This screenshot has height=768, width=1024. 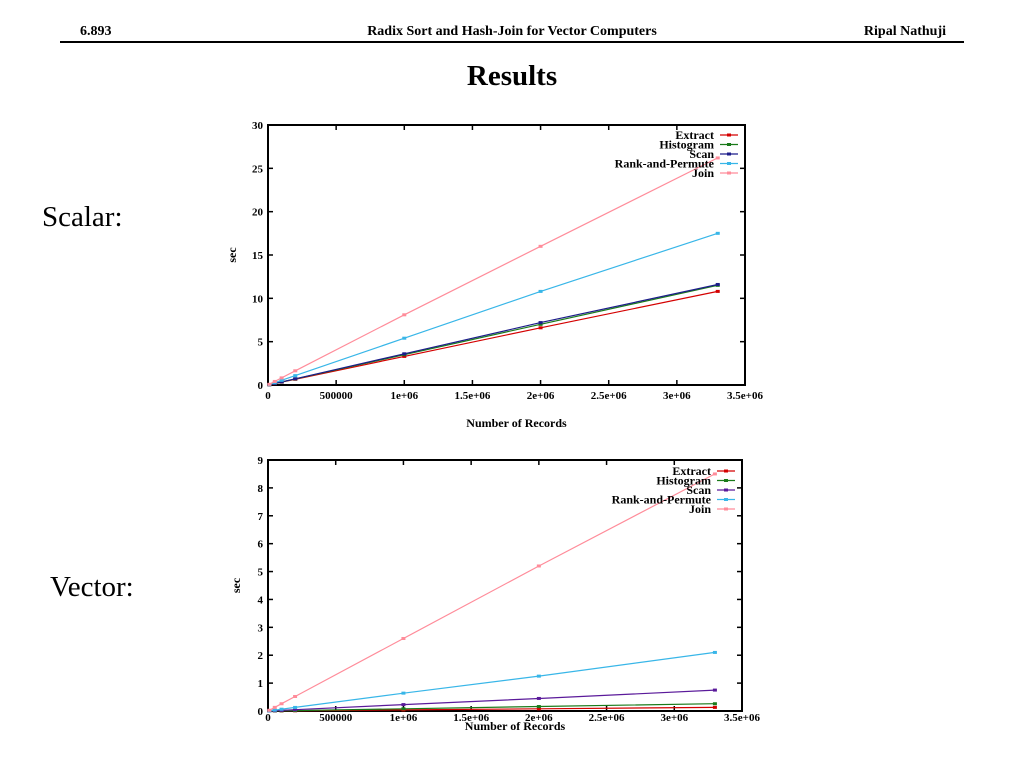 What do you see at coordinates (261, 517) in the screenshot?
I see `y-tick-label: 7` at bounding box center [261, 517].